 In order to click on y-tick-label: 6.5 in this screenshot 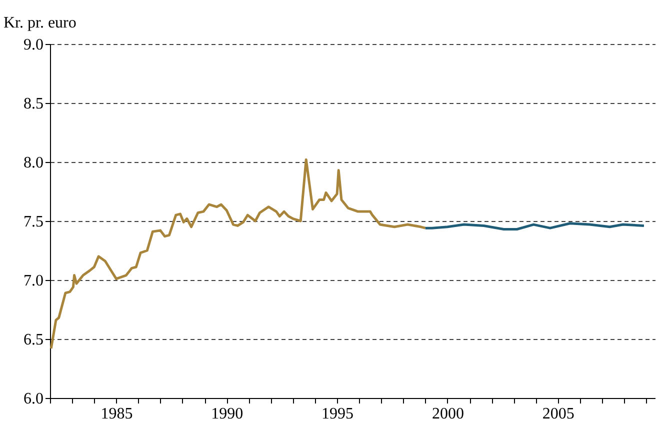, I will do `click(34, 340)`.